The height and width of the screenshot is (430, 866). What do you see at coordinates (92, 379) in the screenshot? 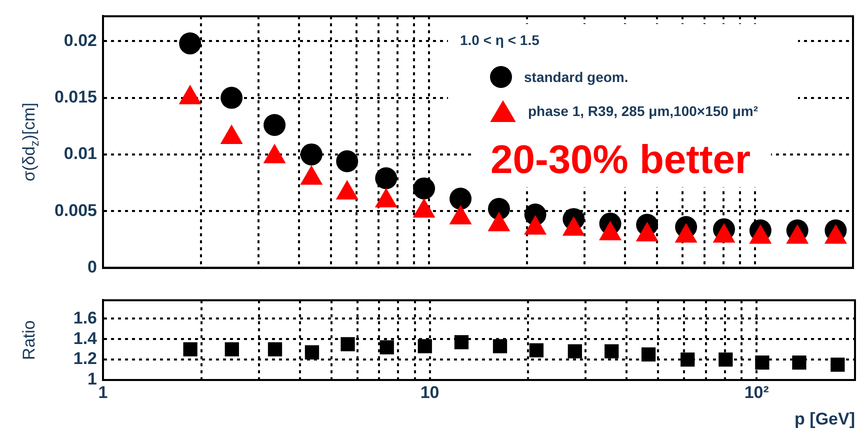
I see `y-tick-label: 1` at bounding box center [92, 379].